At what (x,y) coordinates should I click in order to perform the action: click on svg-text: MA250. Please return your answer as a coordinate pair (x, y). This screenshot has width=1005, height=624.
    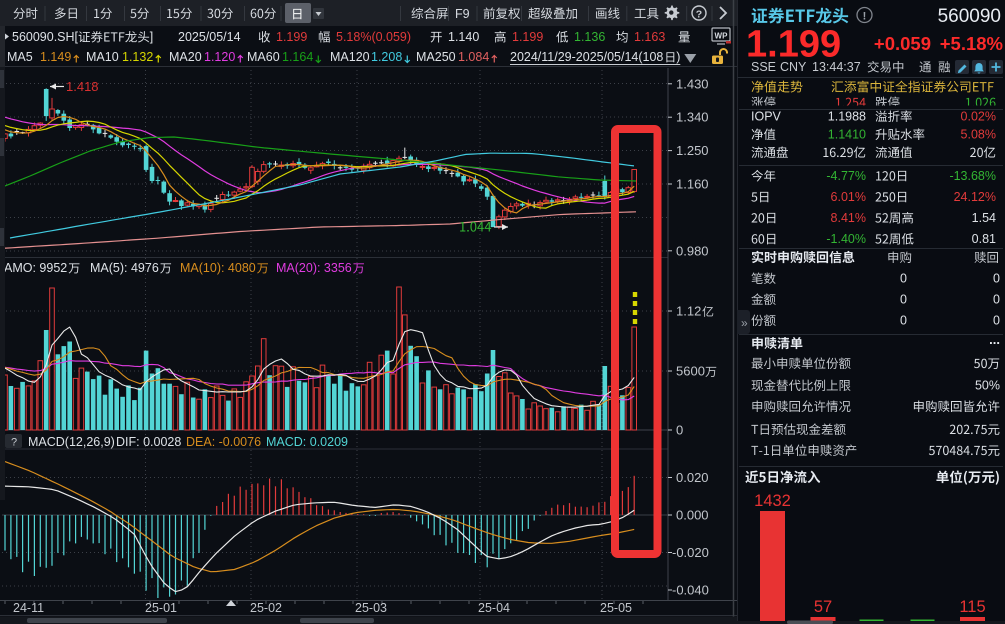
    Looking at the image, I should click on (436, 57).